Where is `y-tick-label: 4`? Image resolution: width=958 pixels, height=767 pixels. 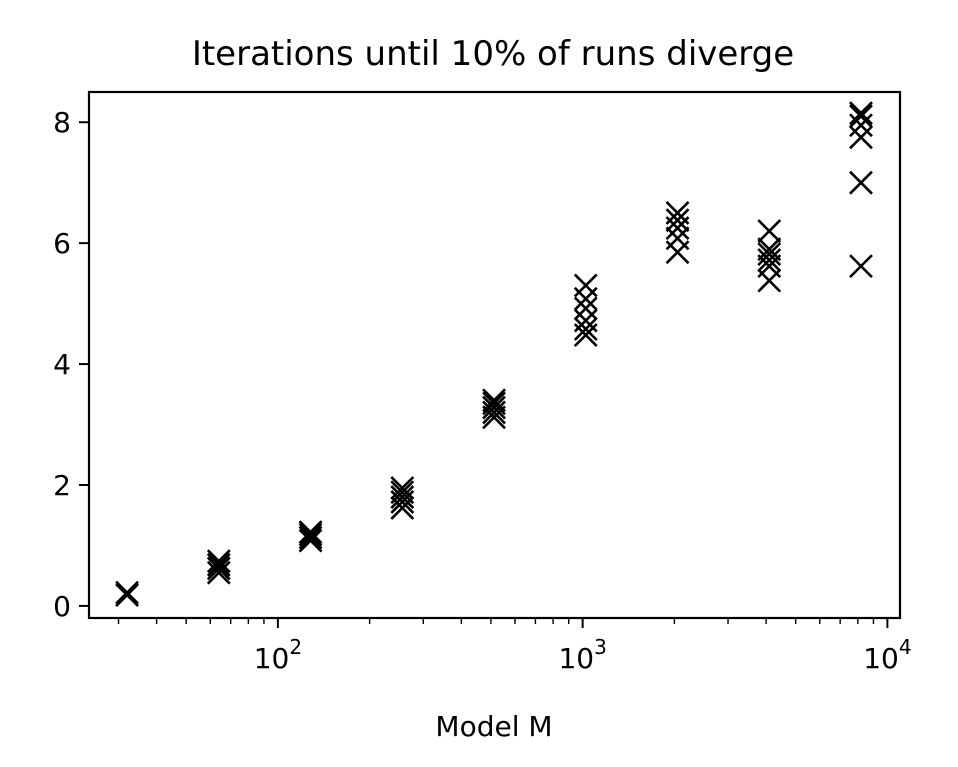 y-tick-label: 4 is located at coordinates (62, 364).